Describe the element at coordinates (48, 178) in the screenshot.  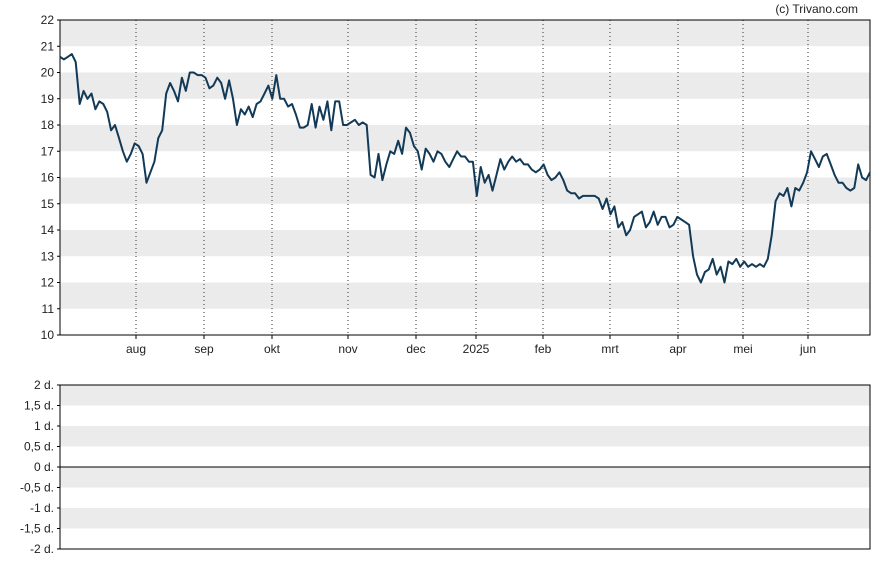
I see `y-tick-label: 16` at that location.